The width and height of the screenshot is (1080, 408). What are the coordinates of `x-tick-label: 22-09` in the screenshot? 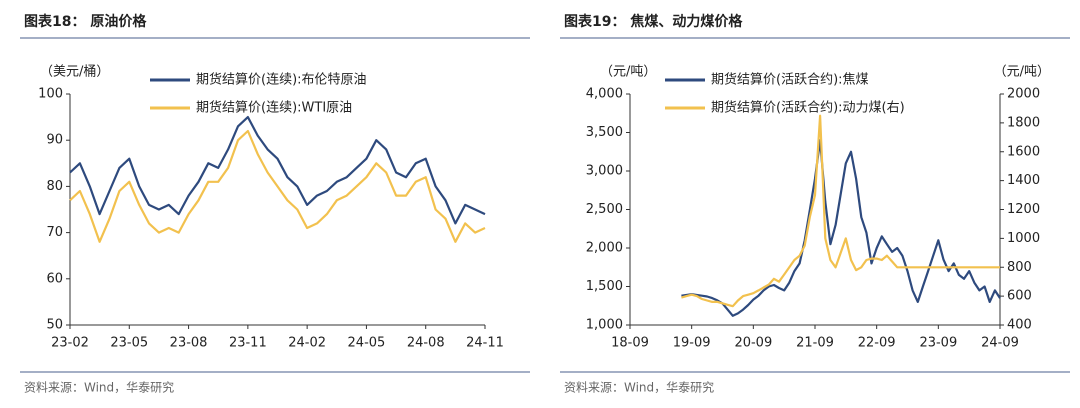 It's located at (877, 343).